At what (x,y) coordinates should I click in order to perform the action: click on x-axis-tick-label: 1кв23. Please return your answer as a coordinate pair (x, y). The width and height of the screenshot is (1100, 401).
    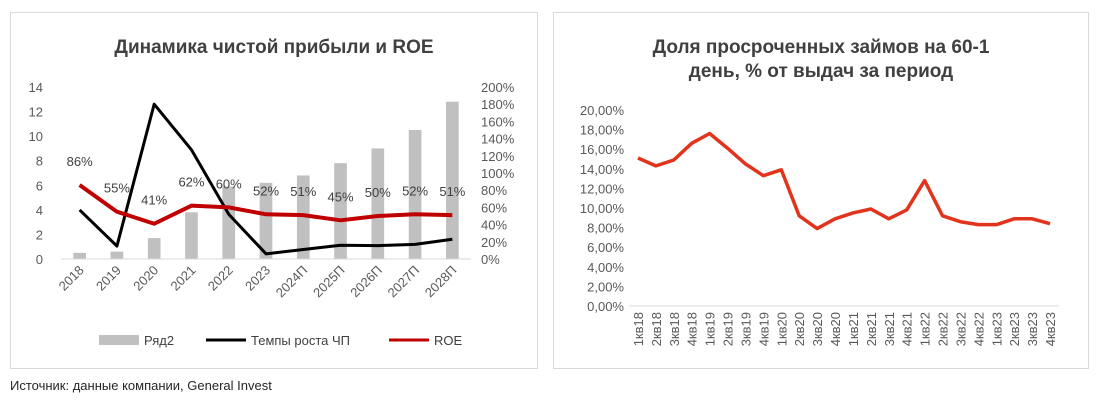
    Looking at the image, I should click on (996, 329).